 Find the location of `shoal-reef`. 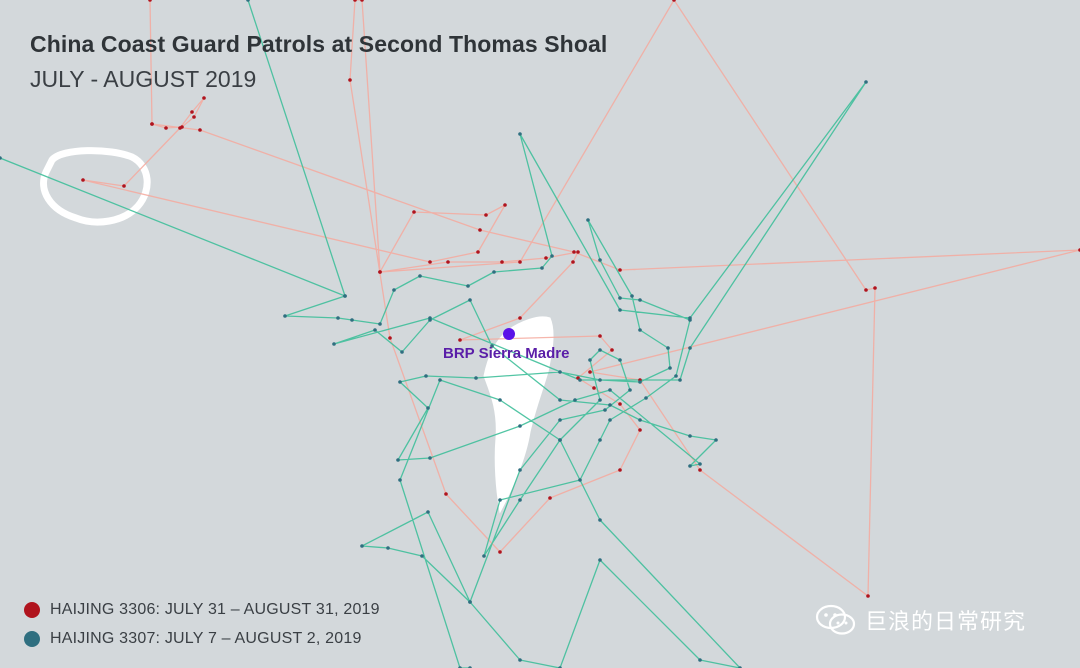

shoal-reef is located at coordinates (518, 415).